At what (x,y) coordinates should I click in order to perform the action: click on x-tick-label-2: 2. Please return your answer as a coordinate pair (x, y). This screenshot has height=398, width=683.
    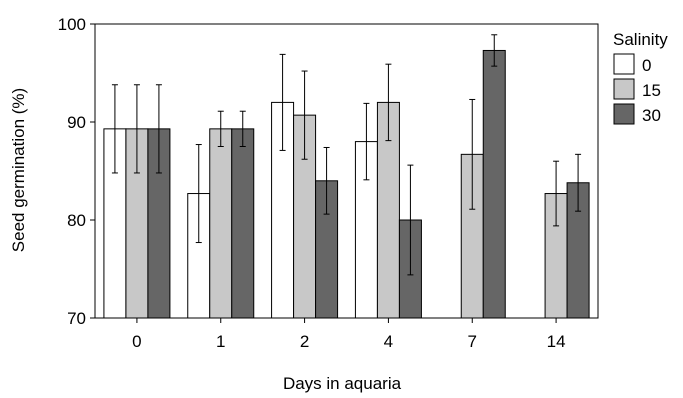
    Looking at the image, I should click on (304, 341).